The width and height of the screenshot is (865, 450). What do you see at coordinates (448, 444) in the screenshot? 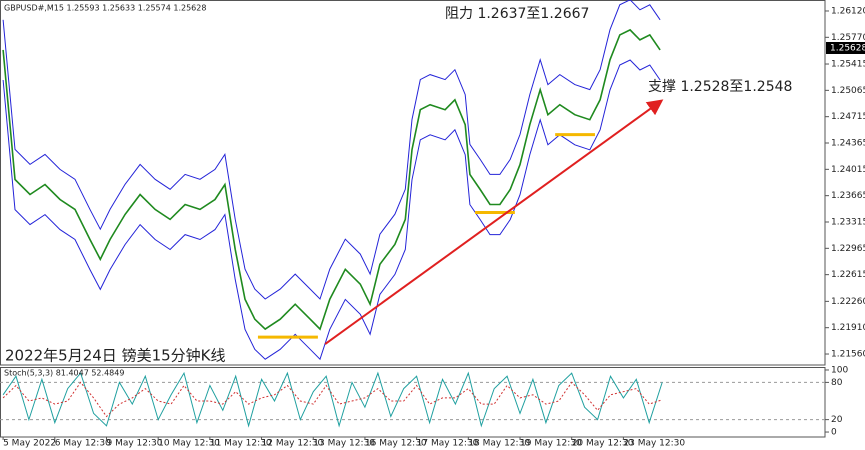
I see `x-tick-label: 17 May 12:30` at bounding box center [448, 444].